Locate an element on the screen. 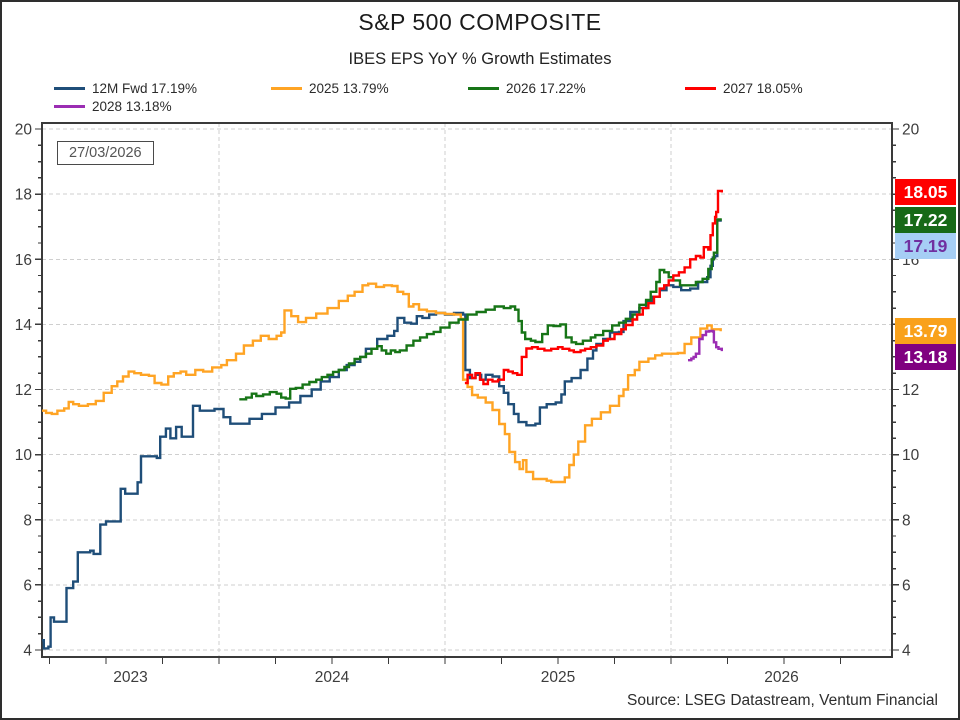 Image resolution: width=960 pixels, height=720 pixels. legend-item-2025: 2025 13.79% is located at coordinates (330, 88).